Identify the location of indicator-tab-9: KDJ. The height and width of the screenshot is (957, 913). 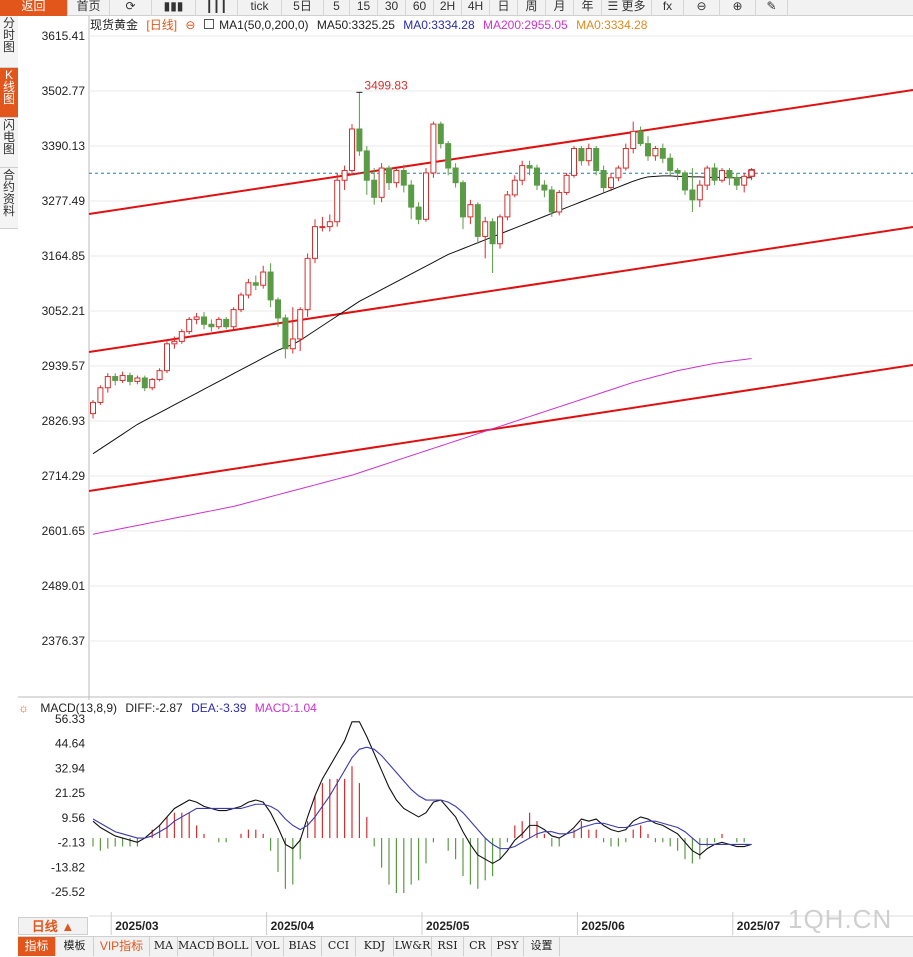
(375, 946).